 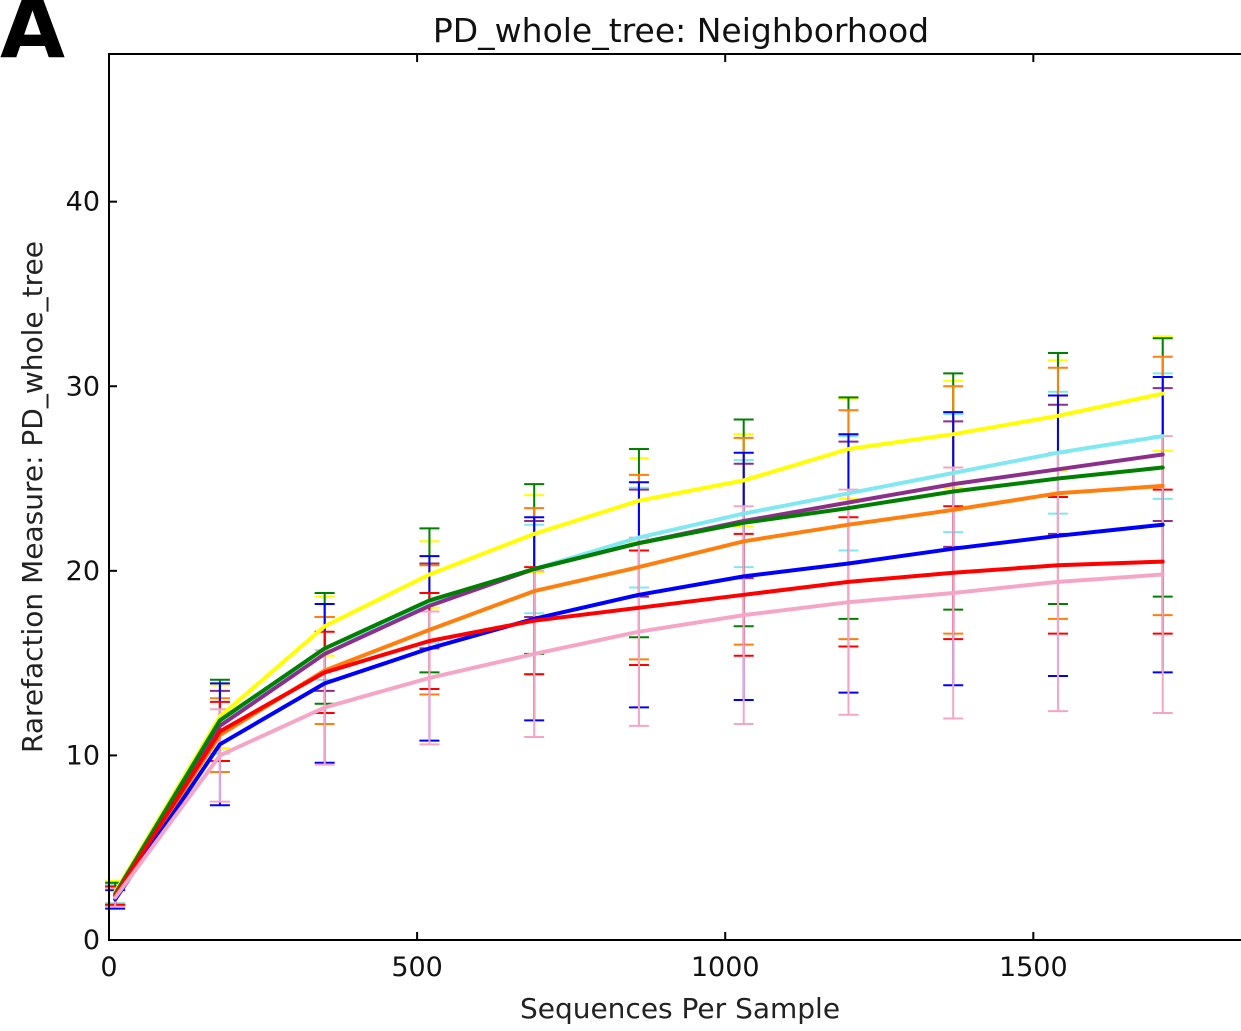 What do you see at coordinates (680, 1008) in the screenshot?
I see `x-axis-title: Sequences Per Sample` at bounding box center [680, 1008].